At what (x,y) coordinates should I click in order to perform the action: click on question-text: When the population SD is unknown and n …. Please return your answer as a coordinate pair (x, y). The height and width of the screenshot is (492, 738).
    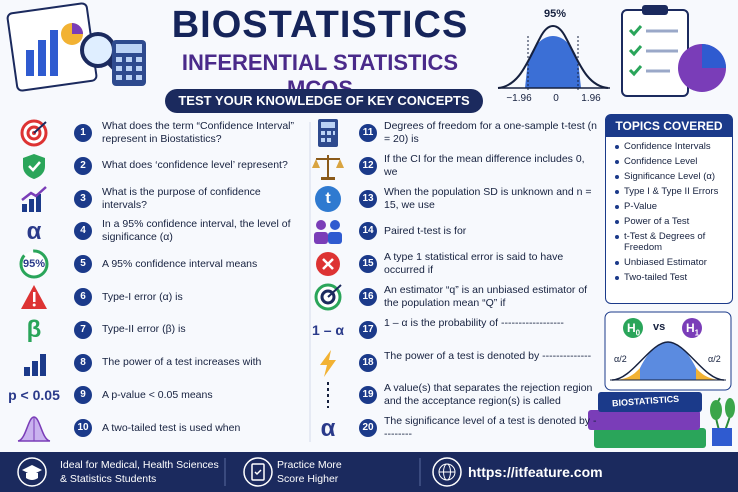
    Looking at the image, I should click on (488, 198).